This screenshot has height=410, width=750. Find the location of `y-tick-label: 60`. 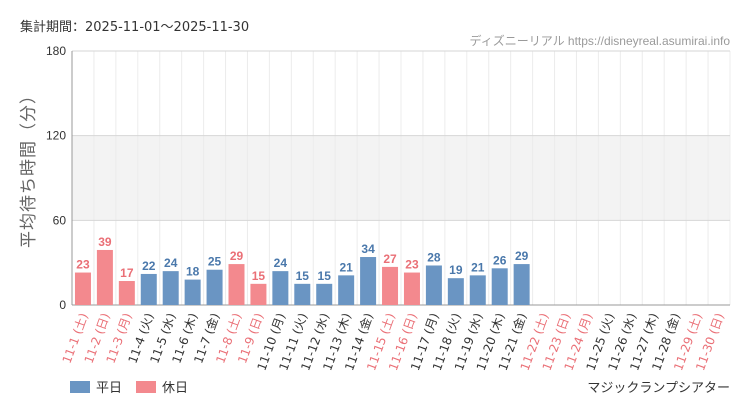

y-tick-label: 60 is located at coordinates (60, 220).